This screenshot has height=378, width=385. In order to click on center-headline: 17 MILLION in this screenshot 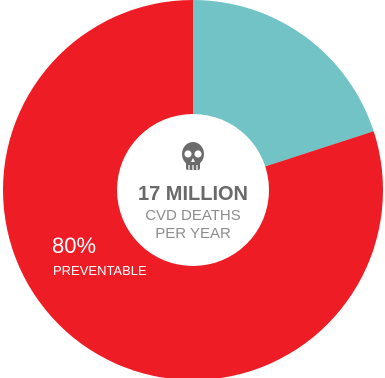, I will do `click(193, 194)`.